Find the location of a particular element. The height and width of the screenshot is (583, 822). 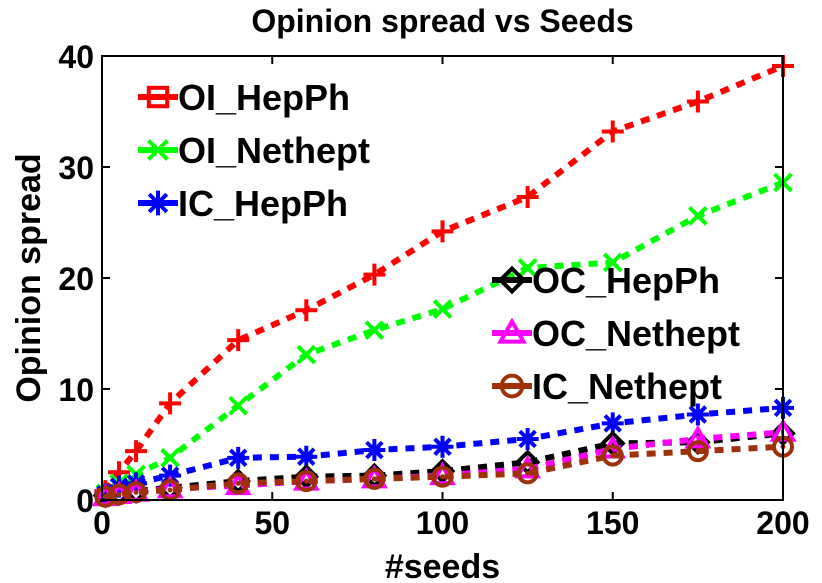

legend-label-IC_Nethept: IC_Nethept is located at coordinates (627, 386).